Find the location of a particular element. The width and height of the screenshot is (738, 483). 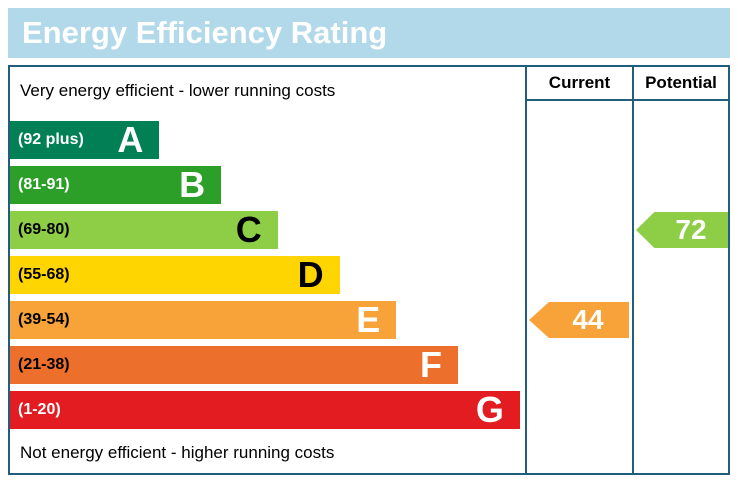

band-range: (92 plus) is located at coordinates (51, 139).